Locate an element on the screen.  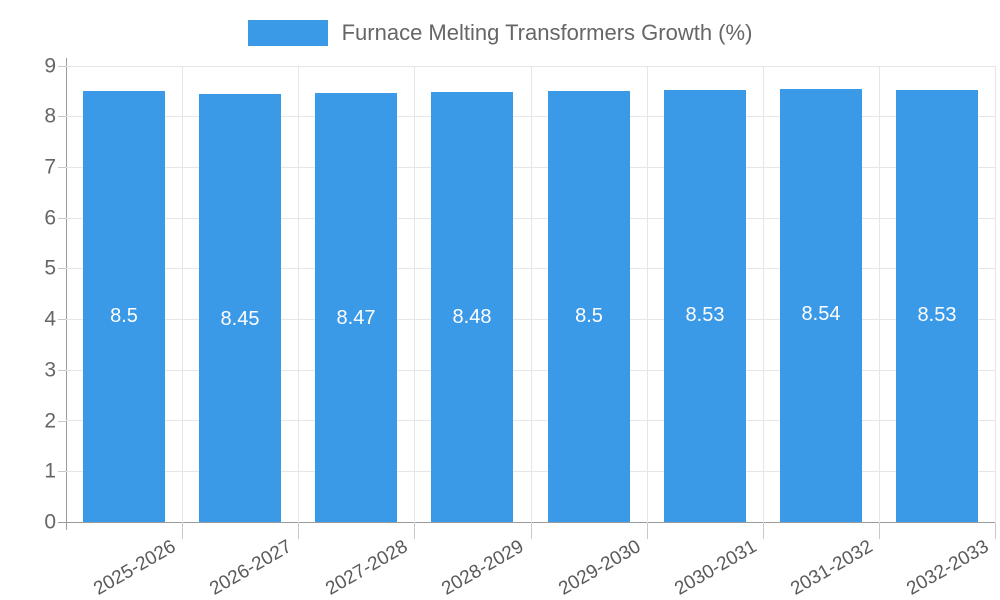
bar-slot-4: 8.5 is located at coordinates (589, 294).